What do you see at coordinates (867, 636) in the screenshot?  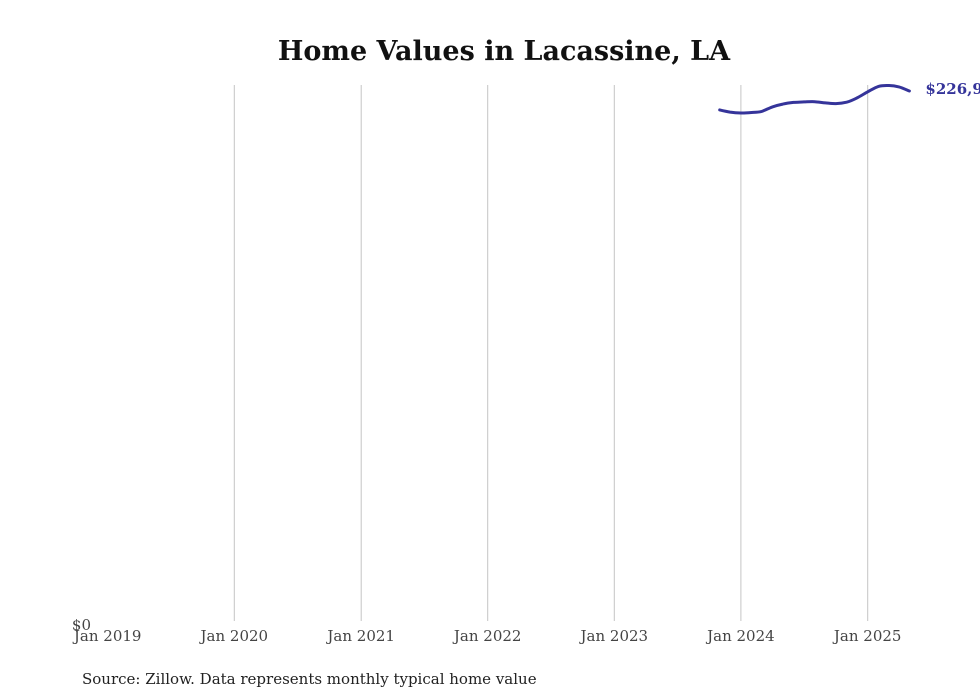 I see `x-tick-label-jan-2025: Jan 2025` at bounding box center [867, 636].